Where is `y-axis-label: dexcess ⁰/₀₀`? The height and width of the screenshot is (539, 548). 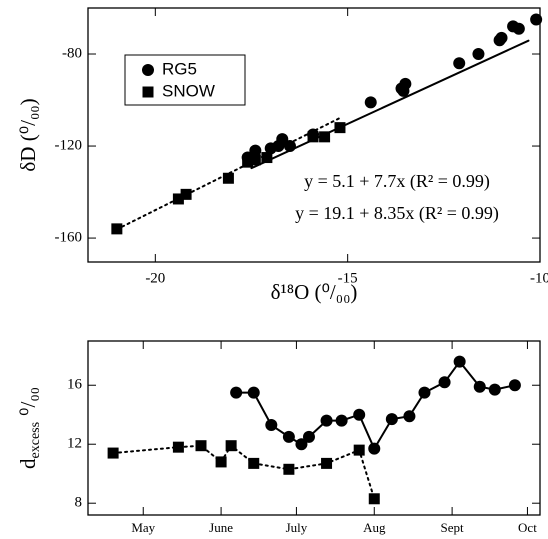 y-axis-label: dexcess ⁰/₀₀ is located at coordinates (29, 428).